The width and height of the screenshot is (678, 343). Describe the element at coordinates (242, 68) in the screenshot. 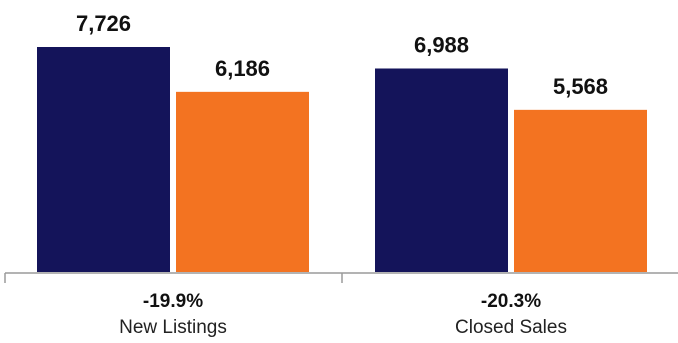

I see `value-label-new-listings-series2: 6,186` at that location.